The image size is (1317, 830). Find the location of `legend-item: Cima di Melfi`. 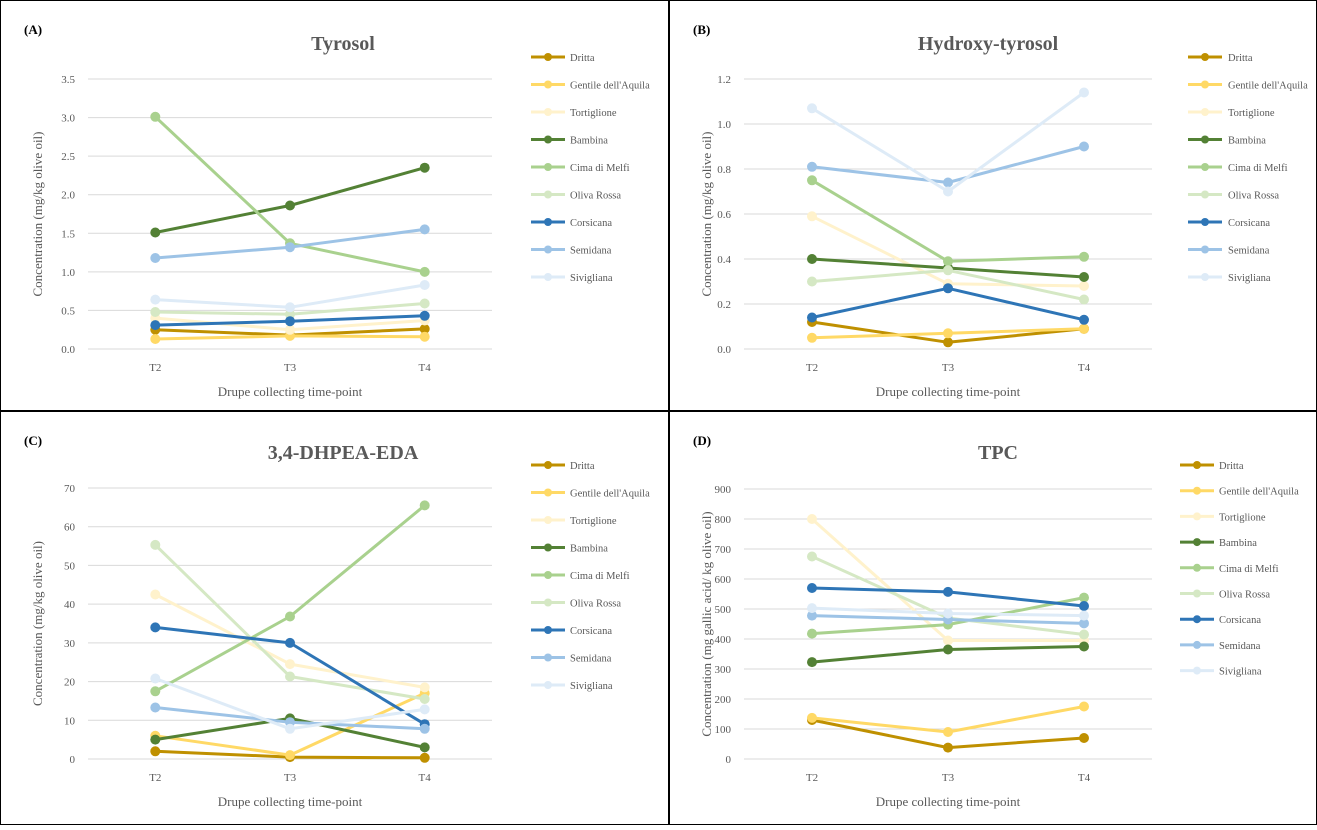

legend-item: Cima di Melfi is located at coordinates (1229, 569).